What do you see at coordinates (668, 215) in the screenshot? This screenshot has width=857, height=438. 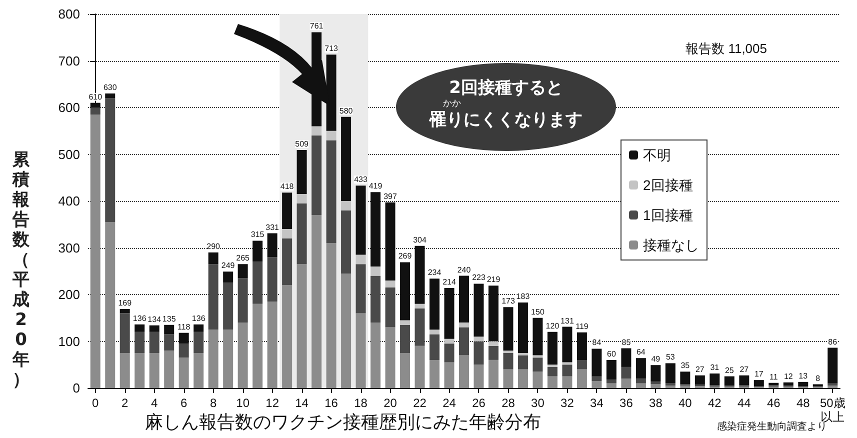 I see `legend-label: 1回接種` at bounding box center [668, 215].